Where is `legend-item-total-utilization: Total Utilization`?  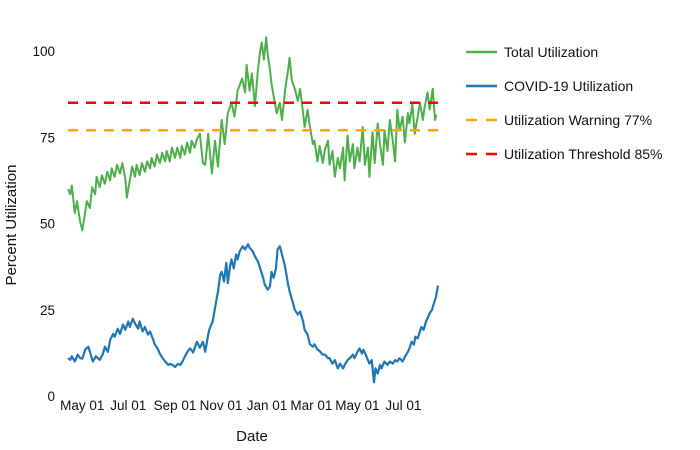
legend-item-total-utilization: Total Utilization is located at coordinates (532, 52).